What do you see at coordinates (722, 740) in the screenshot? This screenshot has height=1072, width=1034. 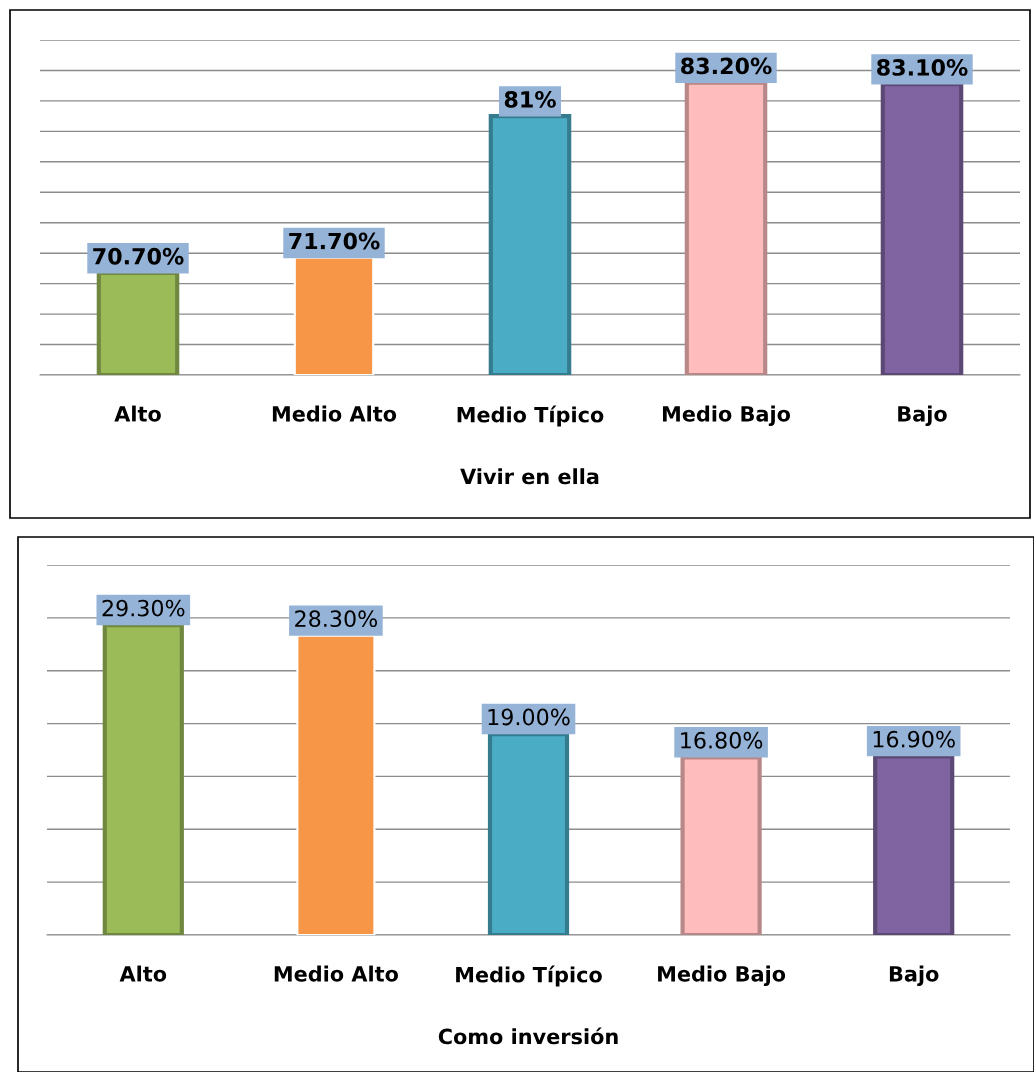 I see `data-label: 16.80%` at bounding box center [722, 740].